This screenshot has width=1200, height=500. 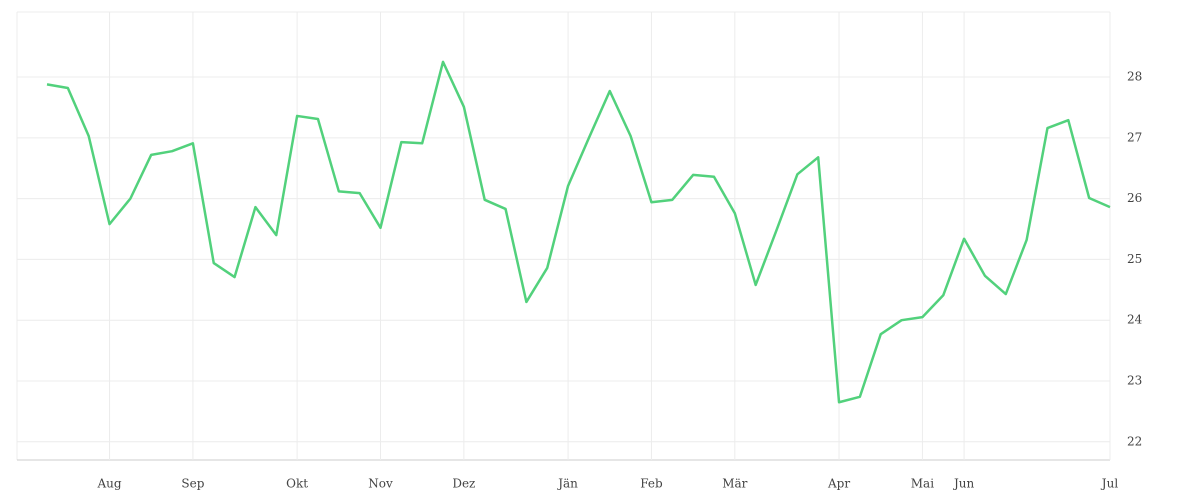 I want to click on y-tick-label: 22, so click(x=1134, y=441).